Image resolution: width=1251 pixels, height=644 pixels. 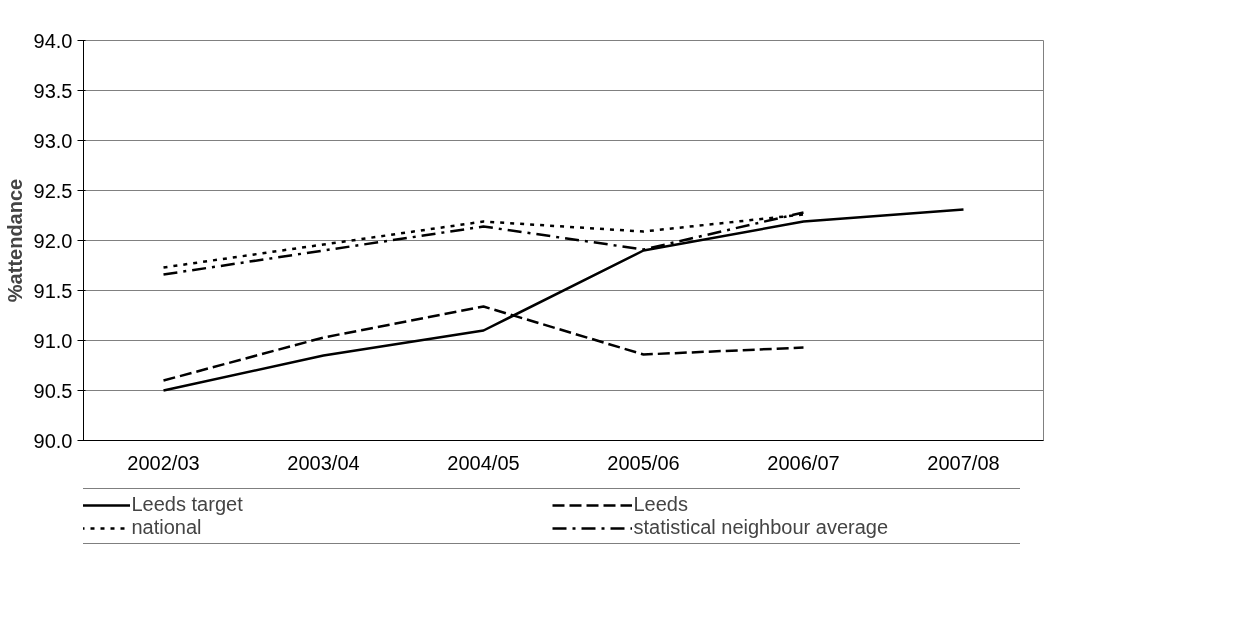 What do you see at coordinates (53, 290) in the screenshot?
I see `y-tick-label: 91.5` at bounding box center [53, 290].